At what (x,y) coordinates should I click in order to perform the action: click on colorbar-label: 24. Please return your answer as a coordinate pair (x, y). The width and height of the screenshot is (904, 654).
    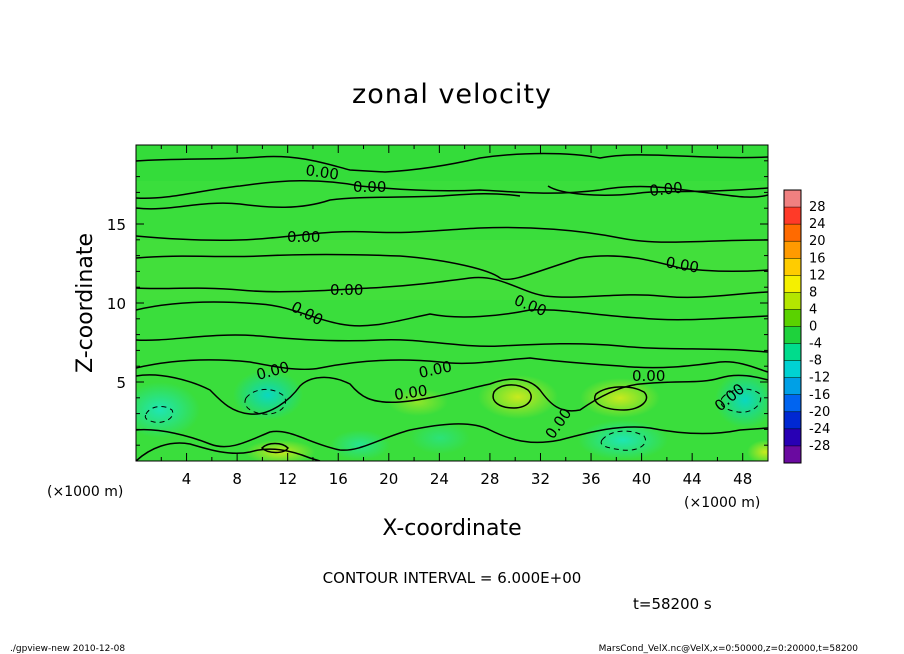
    Looking at the image, I should click on (817, 224).